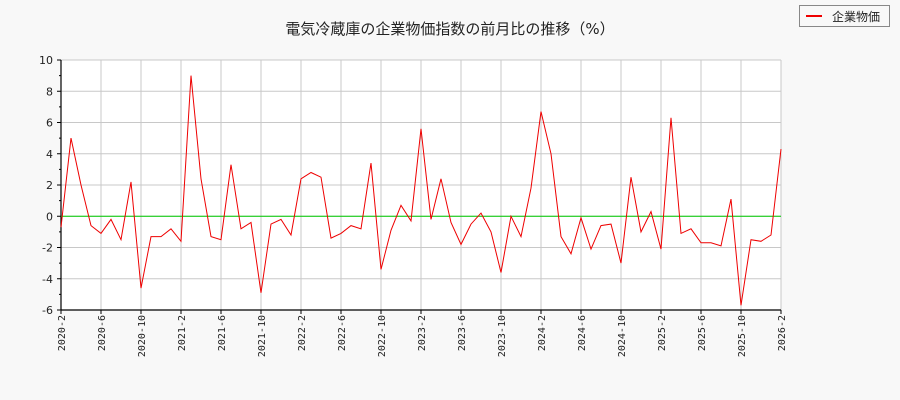 The width and height of the screenshot is (900, 400). Describe the element at coordinates (856, 16) in the screenshot. I see `legend-label: 企業物価` at that location.